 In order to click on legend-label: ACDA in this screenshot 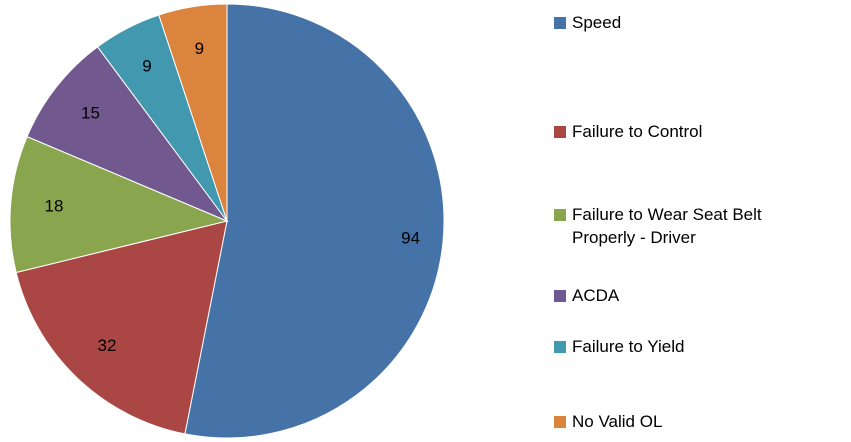, I will do `click(596, 295)`.